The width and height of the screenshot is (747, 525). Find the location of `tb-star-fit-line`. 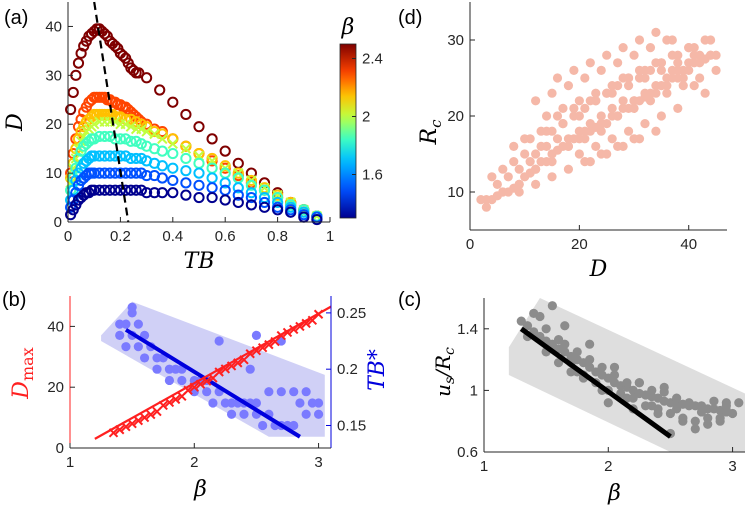

tb-star-fit-line is located at coordinates (212, 383).